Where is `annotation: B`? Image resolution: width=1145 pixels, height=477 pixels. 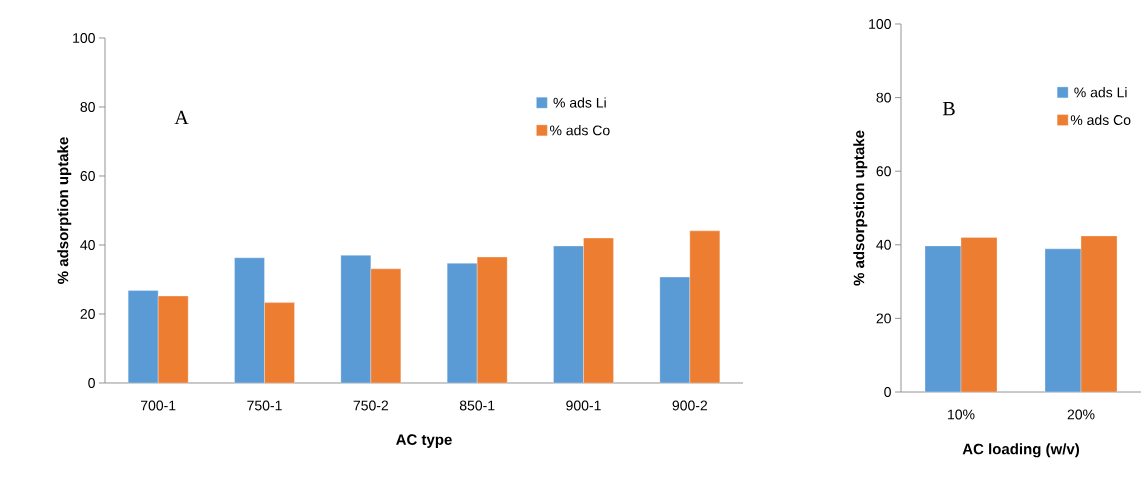
annotation: B is located at coordinates (948, 109).